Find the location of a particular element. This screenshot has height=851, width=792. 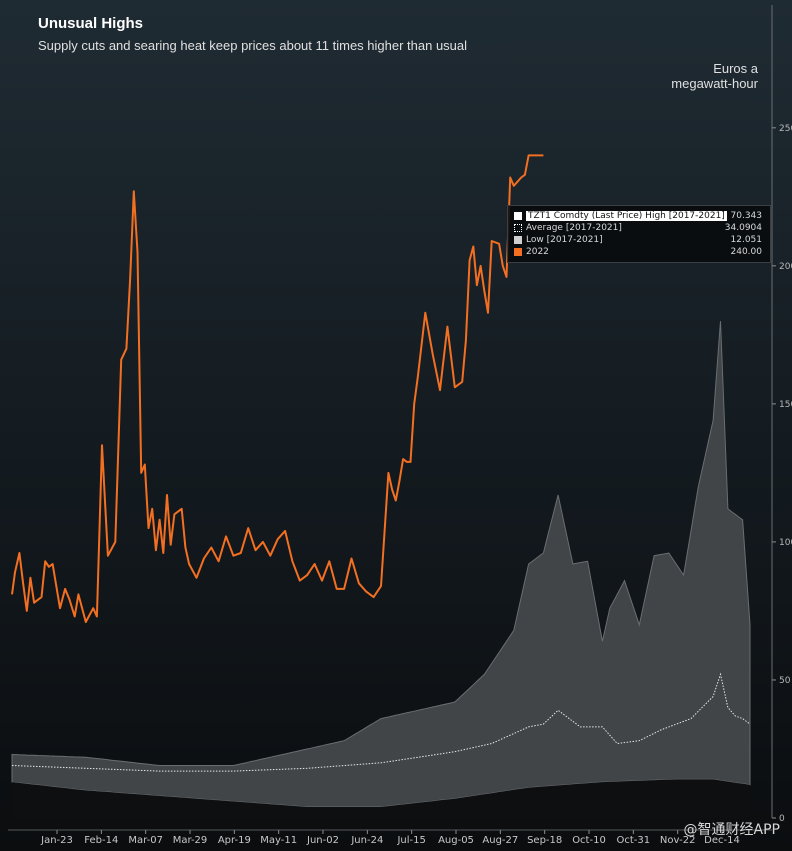

legend-swatch-low is located at coordinates (518, 240).